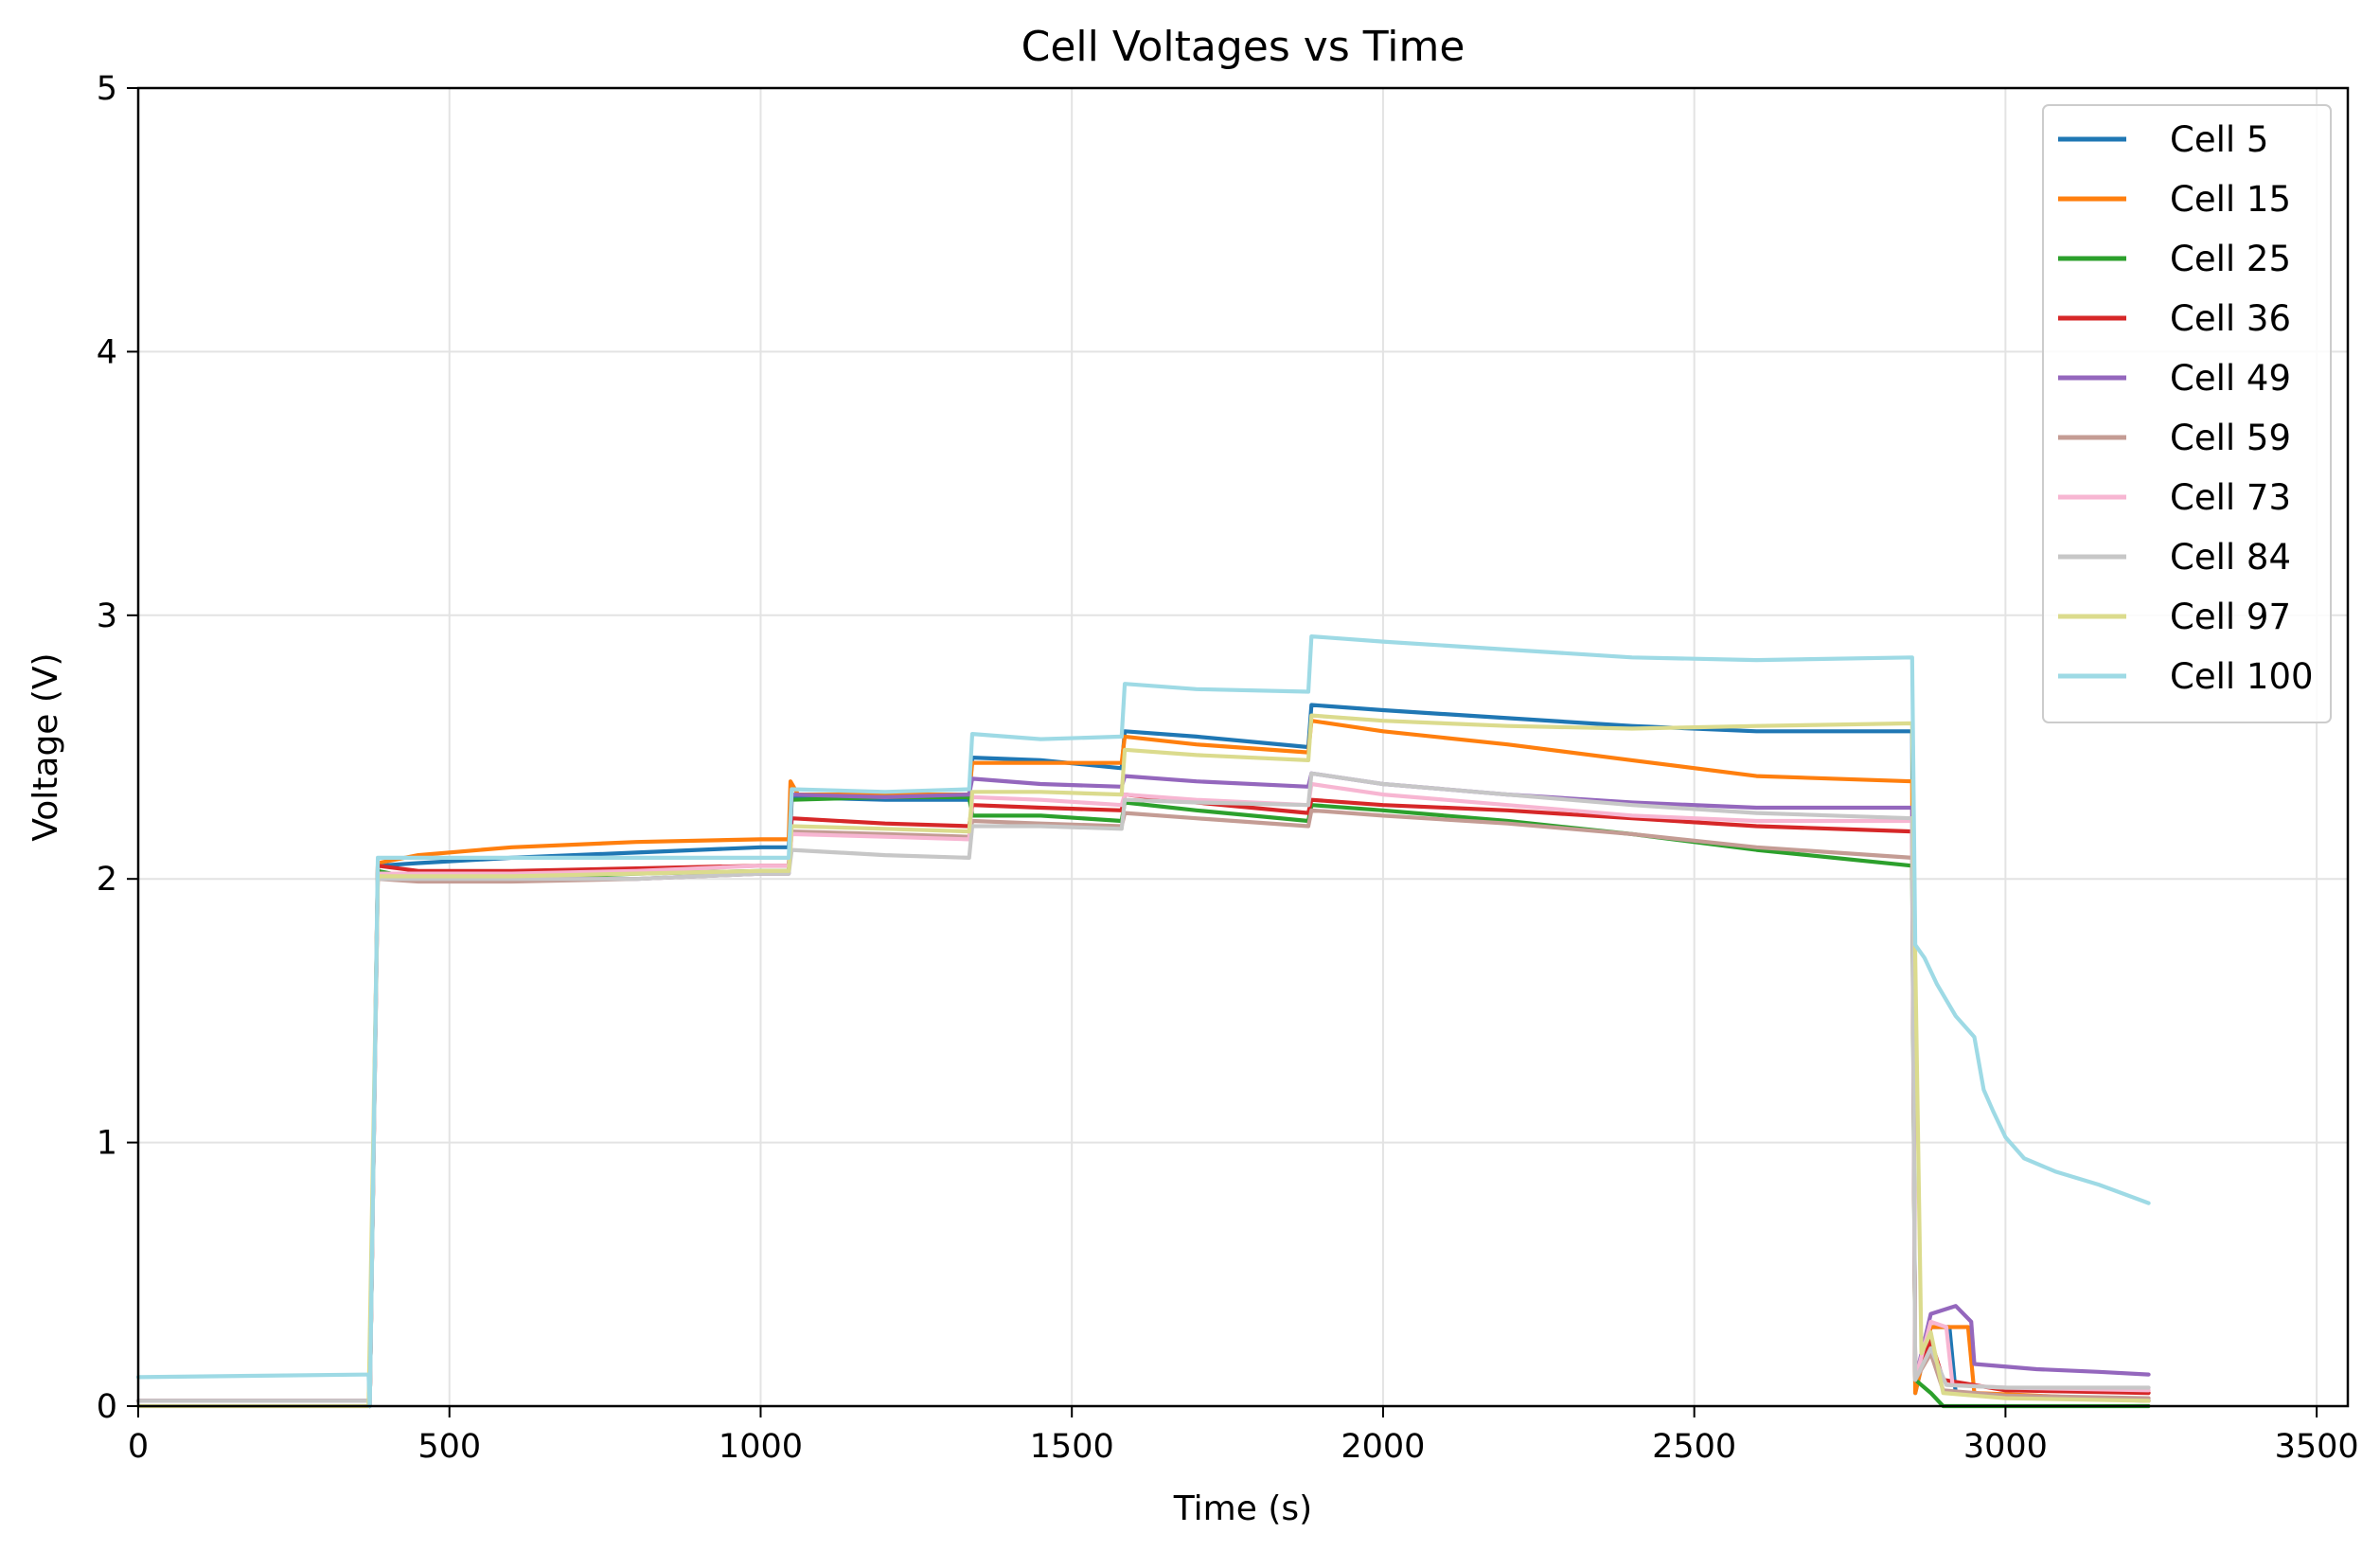 Image resolution: width=2380 pixels, height=1551 pixels. Describe the element at coordinates (2230, 318) in the screenshot. I see `legend-label: Cell 36` at that location.